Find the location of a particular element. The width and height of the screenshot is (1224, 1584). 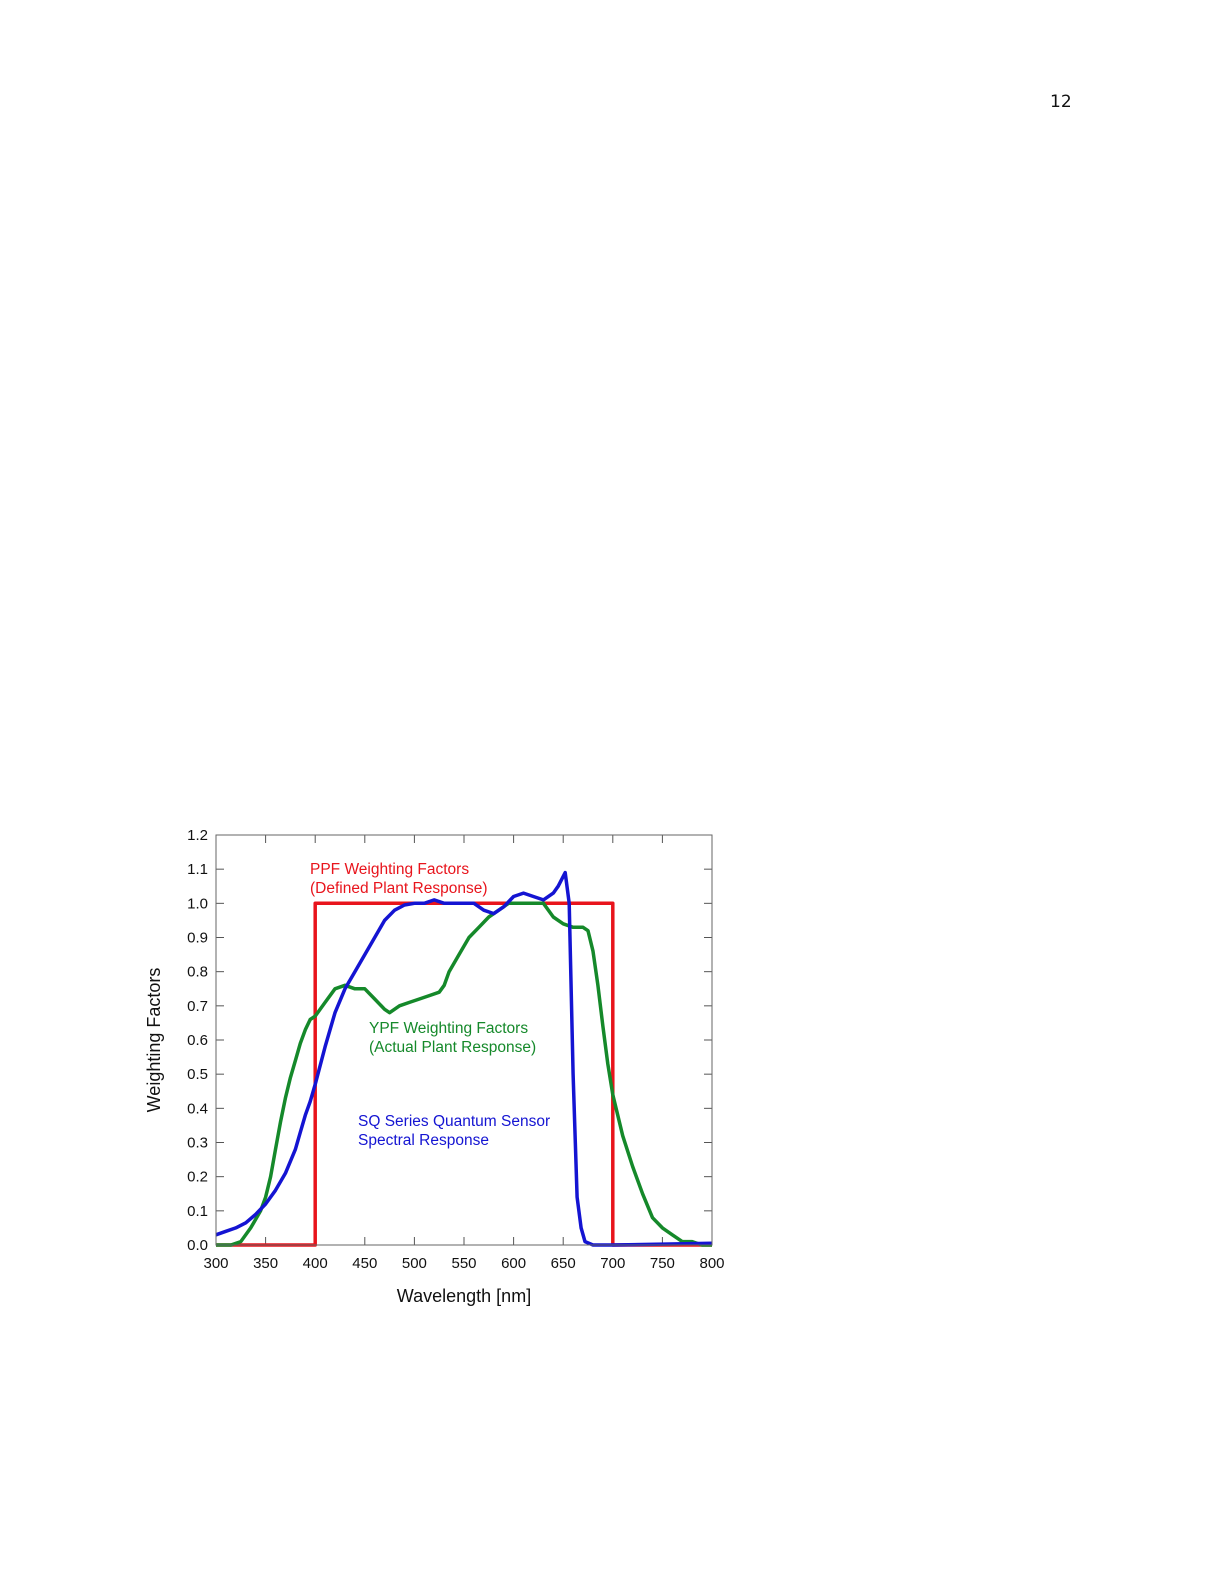

y-tick-label: 0.8 is located at coordinates (197, 972).